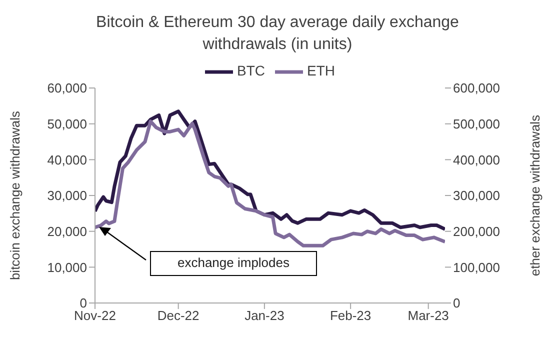 The height and width of the screenshot is (350, 555). I want to click on legend-label: ETH, so click(321, 70).